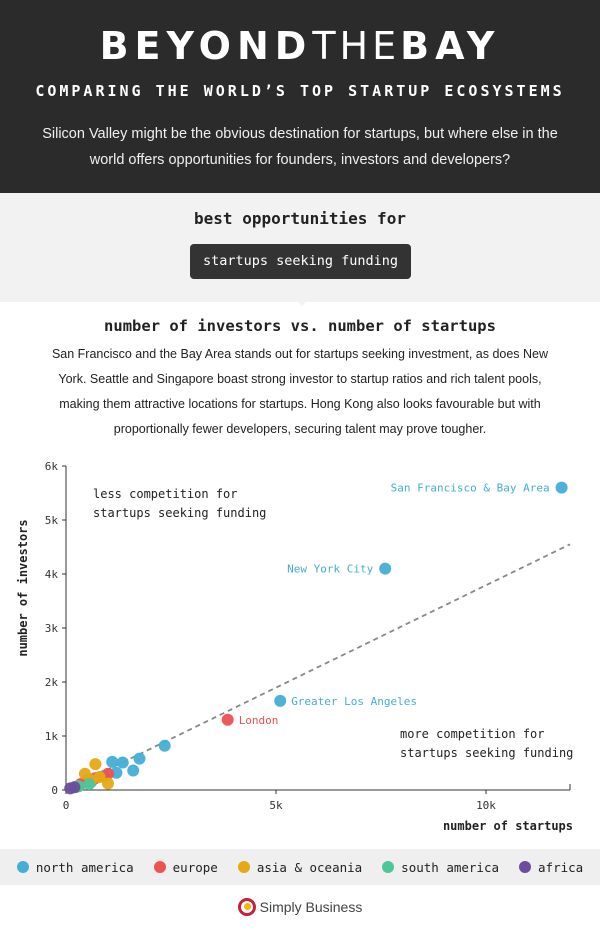 This screenshot has width=600, height=930. I want to click on data-point-label: Greater Los Angeles, so click(354, 701).